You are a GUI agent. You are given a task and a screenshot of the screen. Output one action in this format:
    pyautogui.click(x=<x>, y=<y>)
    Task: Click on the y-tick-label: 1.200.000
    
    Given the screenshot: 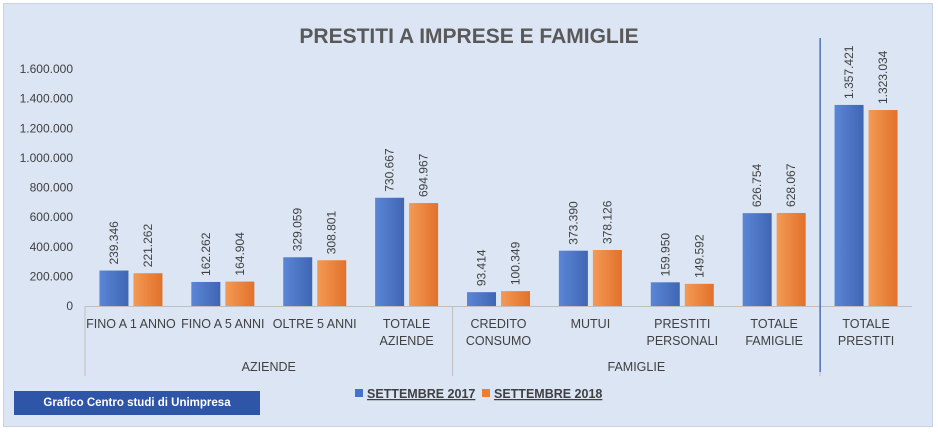 What is the action you would take?
    pyautogui.click(x=47, y=128)
    